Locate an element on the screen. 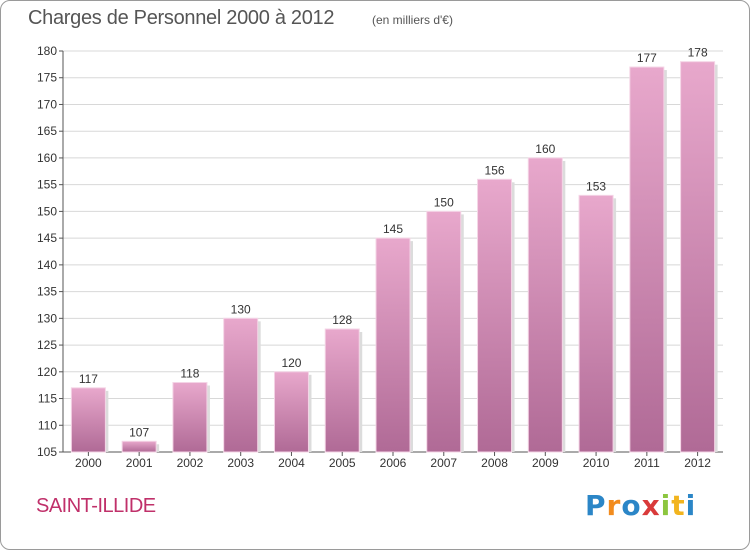  y-tick-label: 180 is located at coordinates (47, 51).